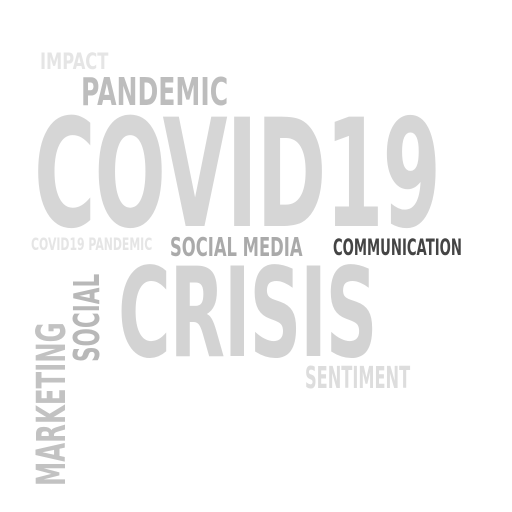 The width and height of the screenshot is (512, 512). I want to click on word-sentiment: SENTIMENT, so click(358, 378).